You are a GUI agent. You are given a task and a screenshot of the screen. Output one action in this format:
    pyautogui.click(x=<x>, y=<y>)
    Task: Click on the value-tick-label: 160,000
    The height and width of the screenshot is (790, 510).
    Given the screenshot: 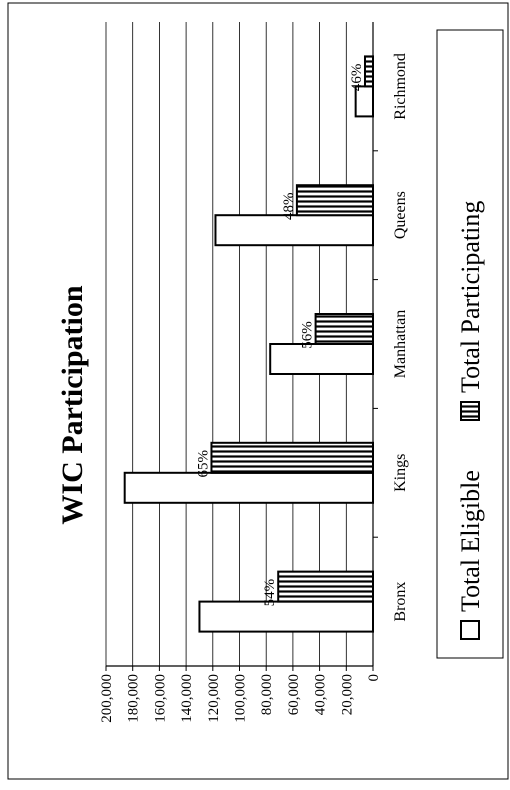 What is the action you would take?
    pyautogui.click(x=160, y=698)
    